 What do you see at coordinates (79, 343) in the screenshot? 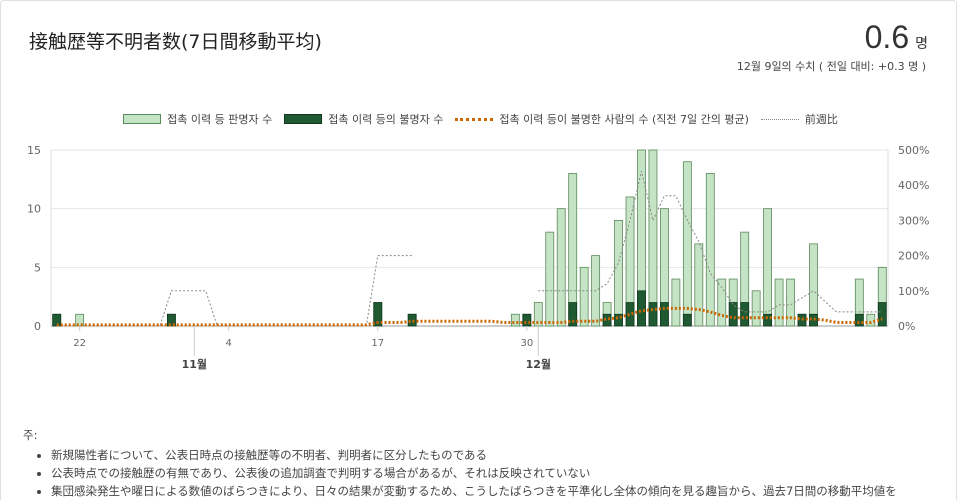
I see `x-tick-label: 22` at bounding box center [79, 343].